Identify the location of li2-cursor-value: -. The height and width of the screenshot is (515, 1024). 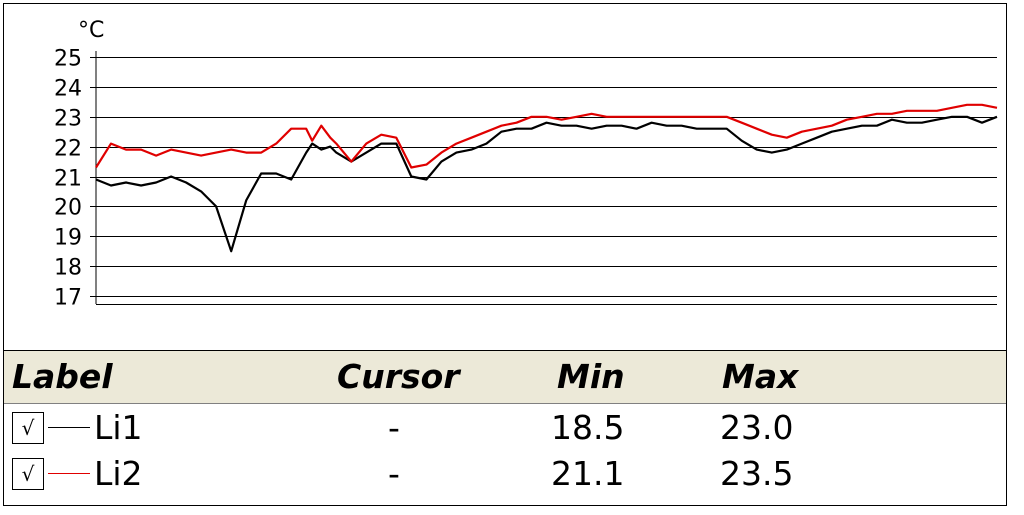
(394, 473).